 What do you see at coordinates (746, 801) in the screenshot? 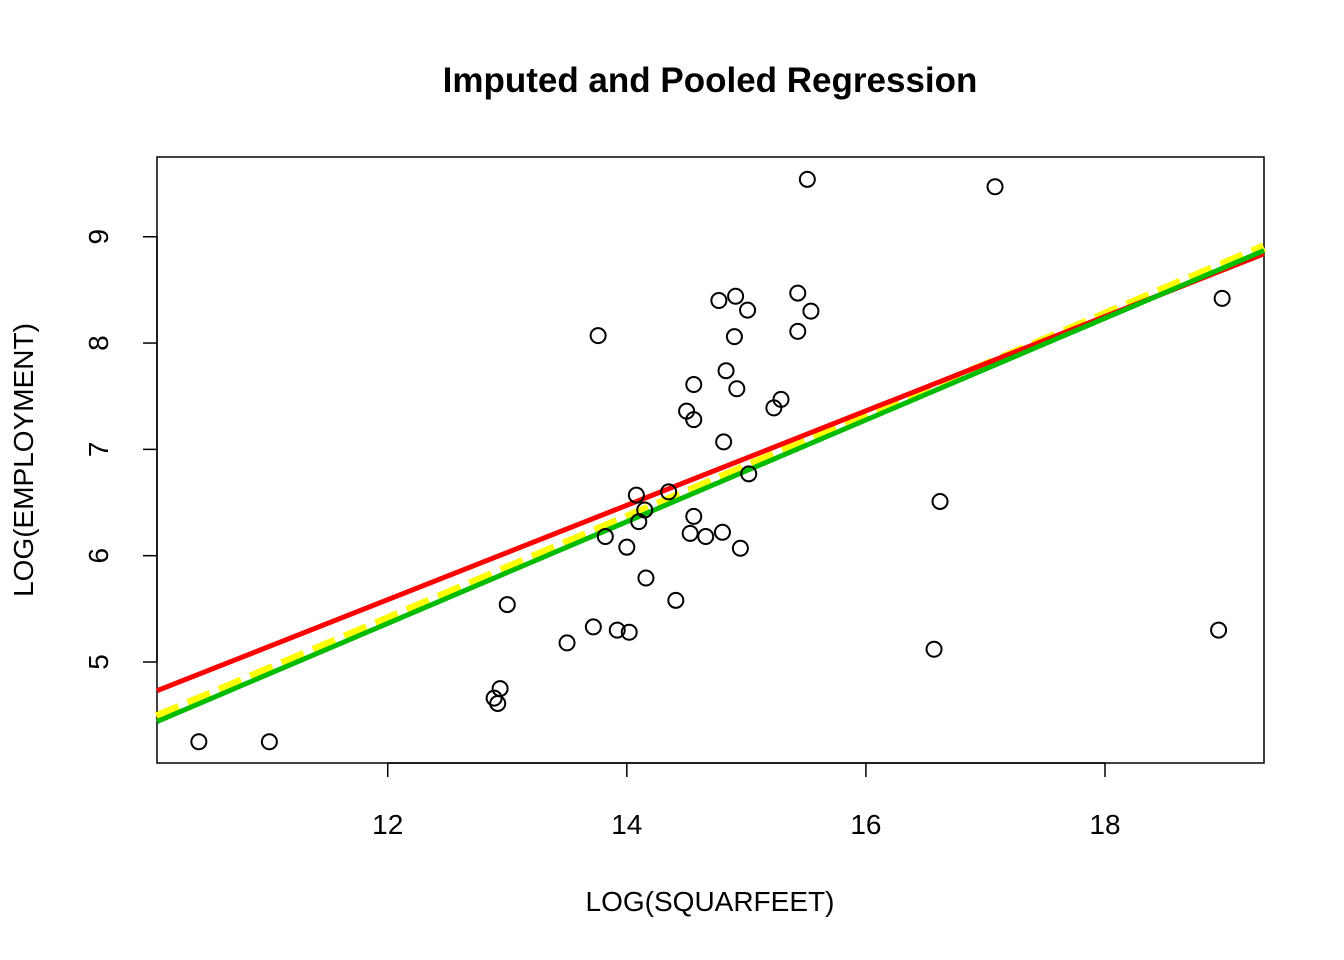
I see `x-axis: 12 14 16 18` at bounding box center [746, 801].